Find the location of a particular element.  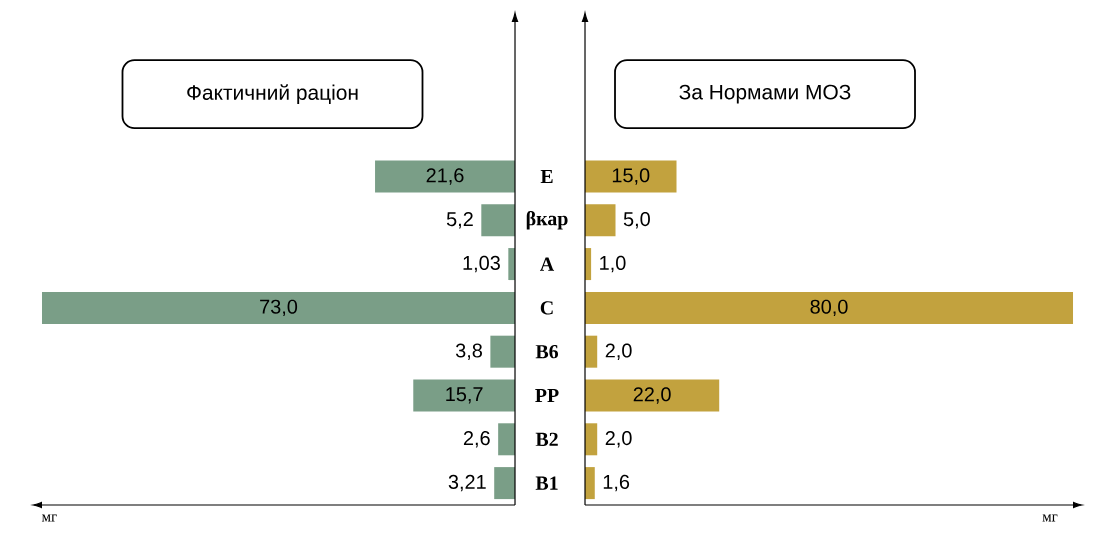

data-label: 15,0 is located at coordinates (631, 176).